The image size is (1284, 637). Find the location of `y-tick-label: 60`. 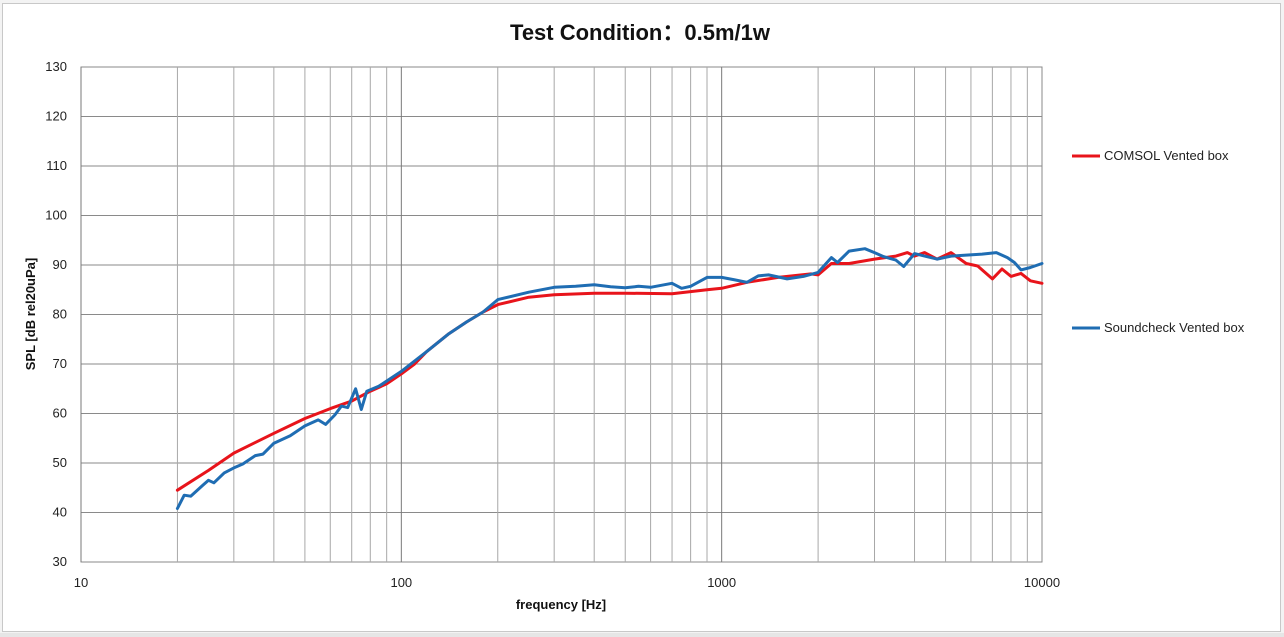

y-tick-label: 60 is located at coordinates (60, 413).